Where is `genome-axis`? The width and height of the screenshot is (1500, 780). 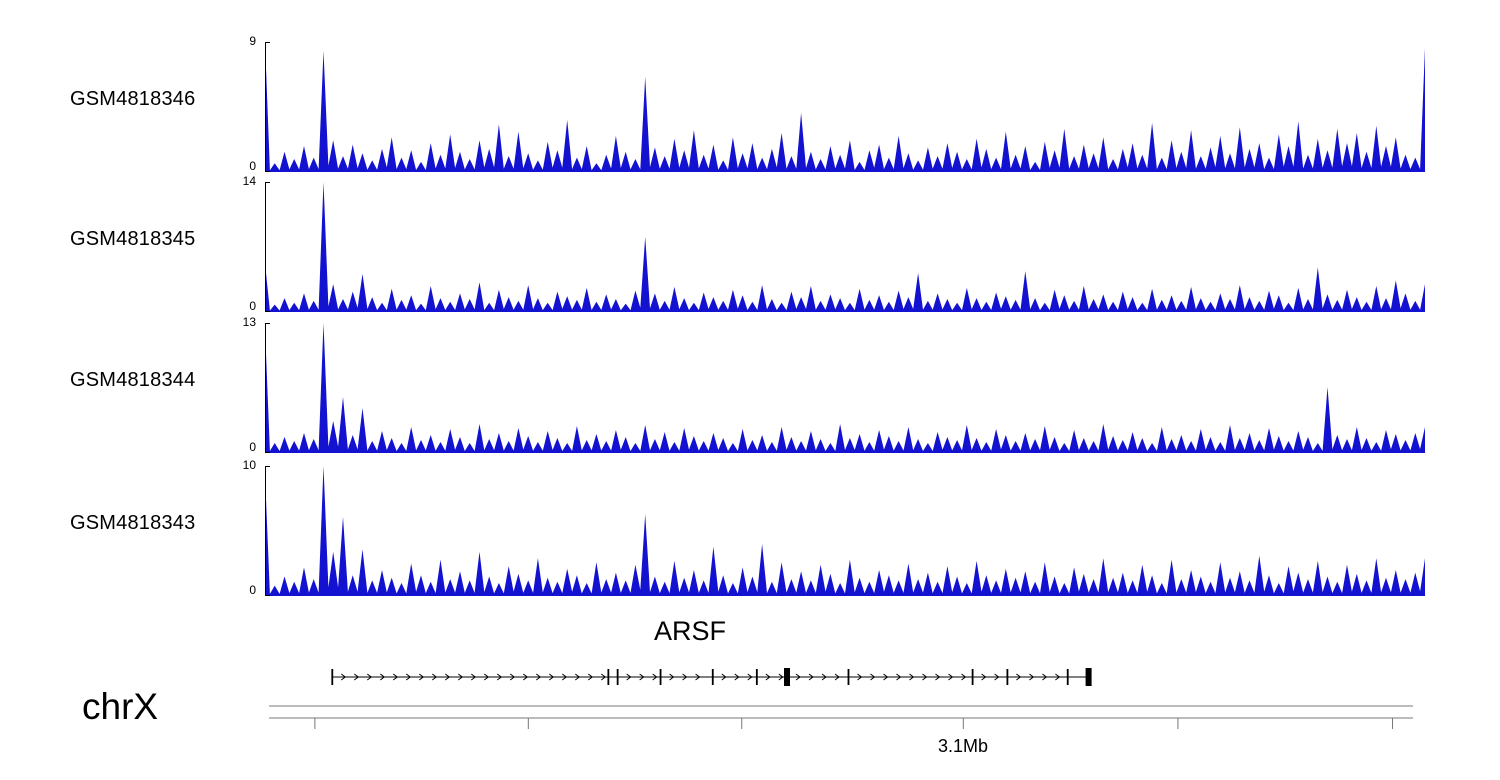
genome-axis is located at coordinates (841, 717).